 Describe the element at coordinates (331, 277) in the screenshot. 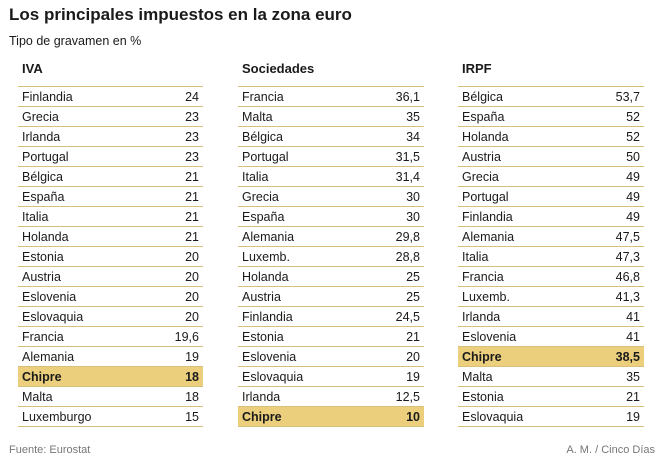

I see `table-row: Holanda 25` at that location.